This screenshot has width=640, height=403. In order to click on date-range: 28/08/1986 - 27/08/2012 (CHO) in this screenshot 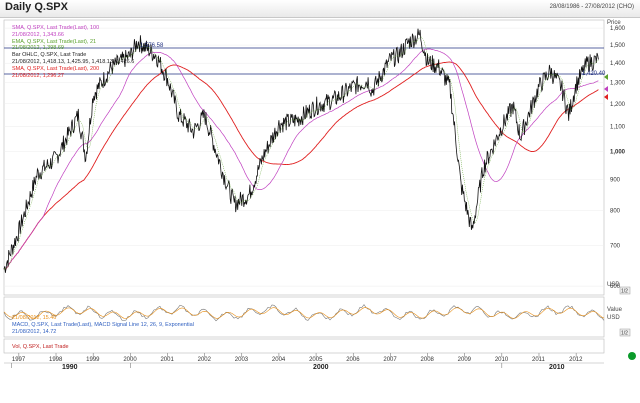, I will do `click(591, 7)`.